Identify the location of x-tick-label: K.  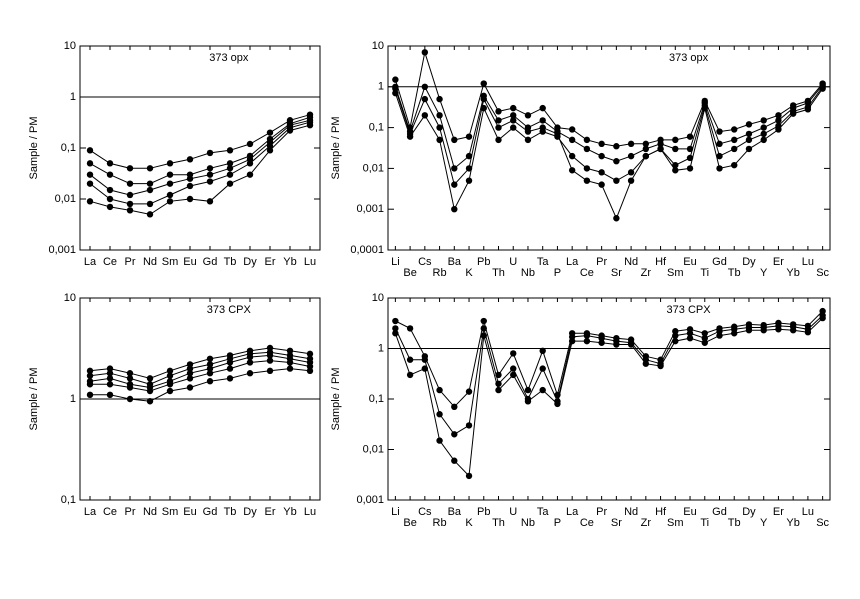
(469, 273).